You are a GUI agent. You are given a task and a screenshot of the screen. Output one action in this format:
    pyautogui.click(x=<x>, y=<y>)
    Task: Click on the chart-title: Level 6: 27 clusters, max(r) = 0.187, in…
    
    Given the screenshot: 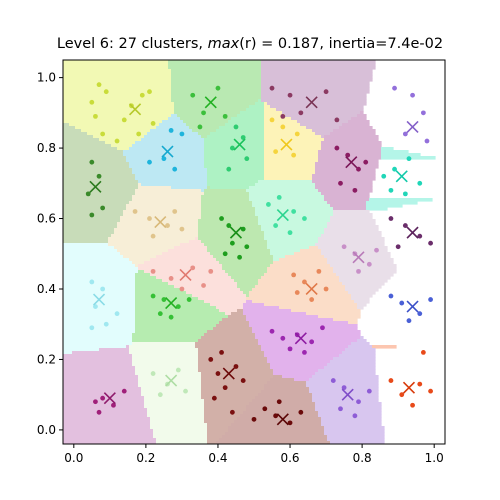 What is the action you would take?
    pyautogui.click(x=250, y=44)
    